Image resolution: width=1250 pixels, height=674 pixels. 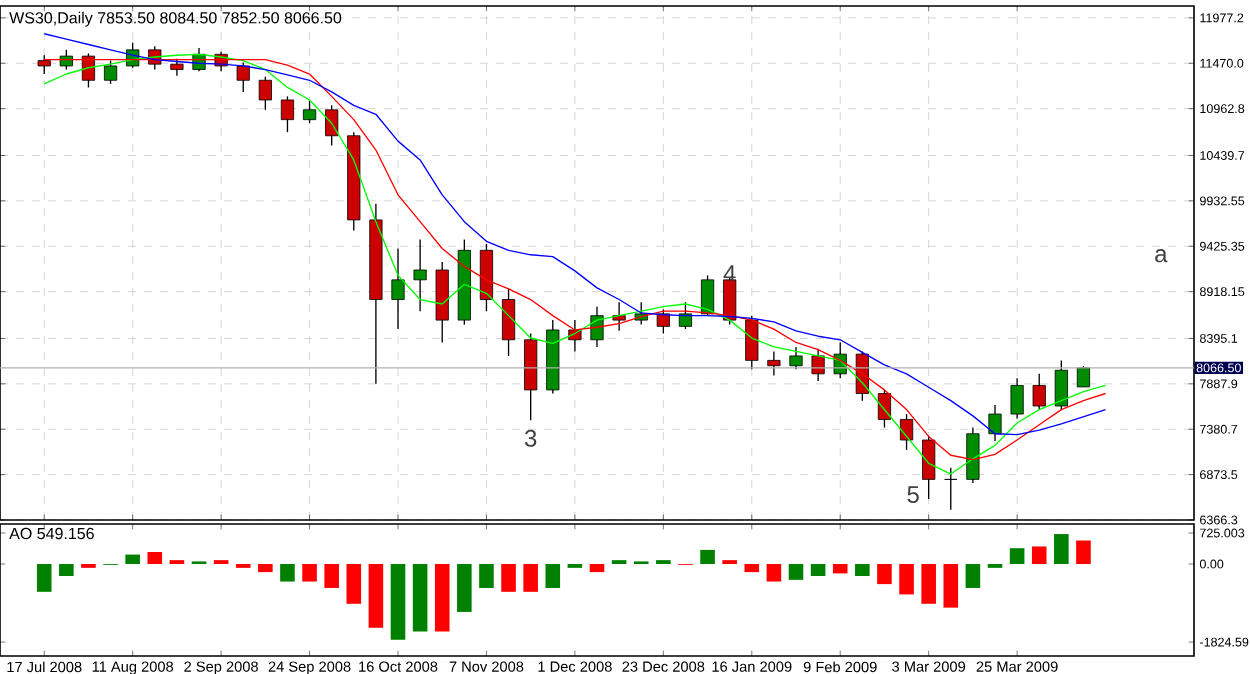 I want to click on annotation: a, so click(x=1161, y=256).